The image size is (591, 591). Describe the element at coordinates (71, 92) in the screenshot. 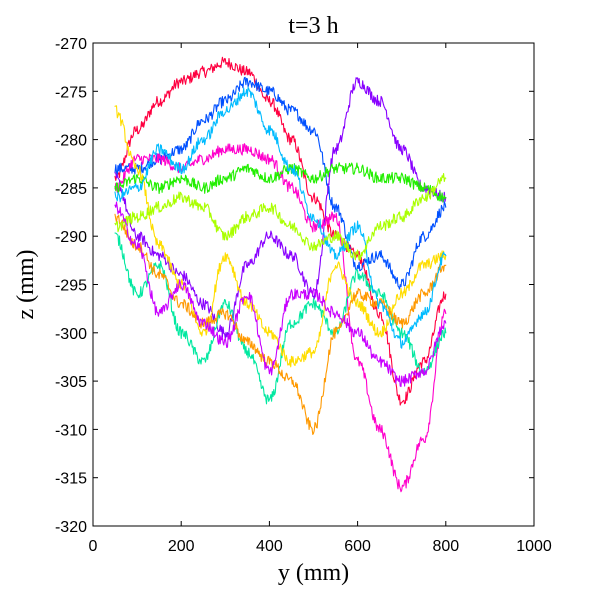

I see `y-tick-label: -275` at that location.